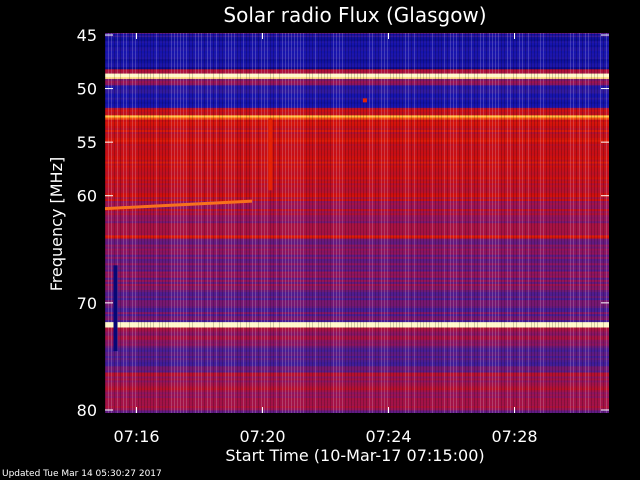  What do you see at coordinates (87, 196) in the screenshot?
I see `y-tick-label: 60` at bounding box center [87, 196].